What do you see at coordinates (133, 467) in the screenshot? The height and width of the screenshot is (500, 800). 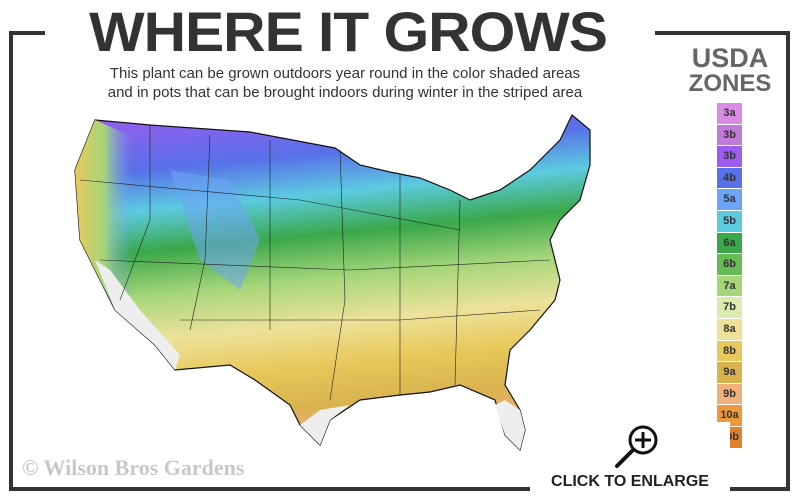 I see `copyright-watermark: © Wilson Bros Gardens` at bounding box center [133, 467].